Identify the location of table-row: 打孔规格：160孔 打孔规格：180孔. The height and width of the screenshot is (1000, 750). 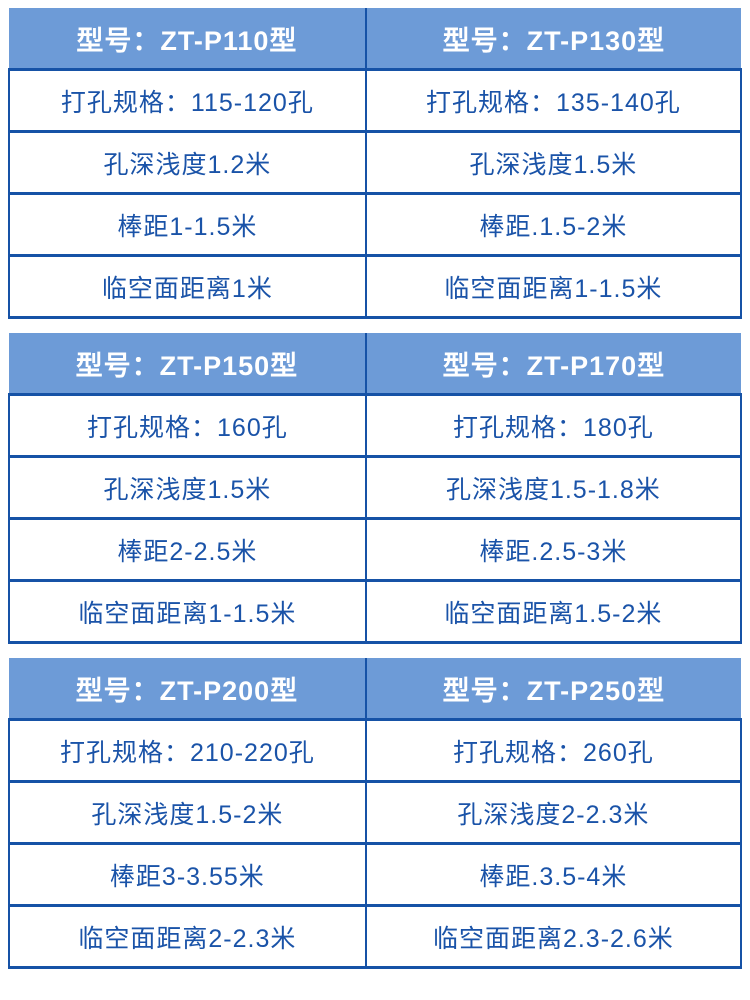
(375, 425).